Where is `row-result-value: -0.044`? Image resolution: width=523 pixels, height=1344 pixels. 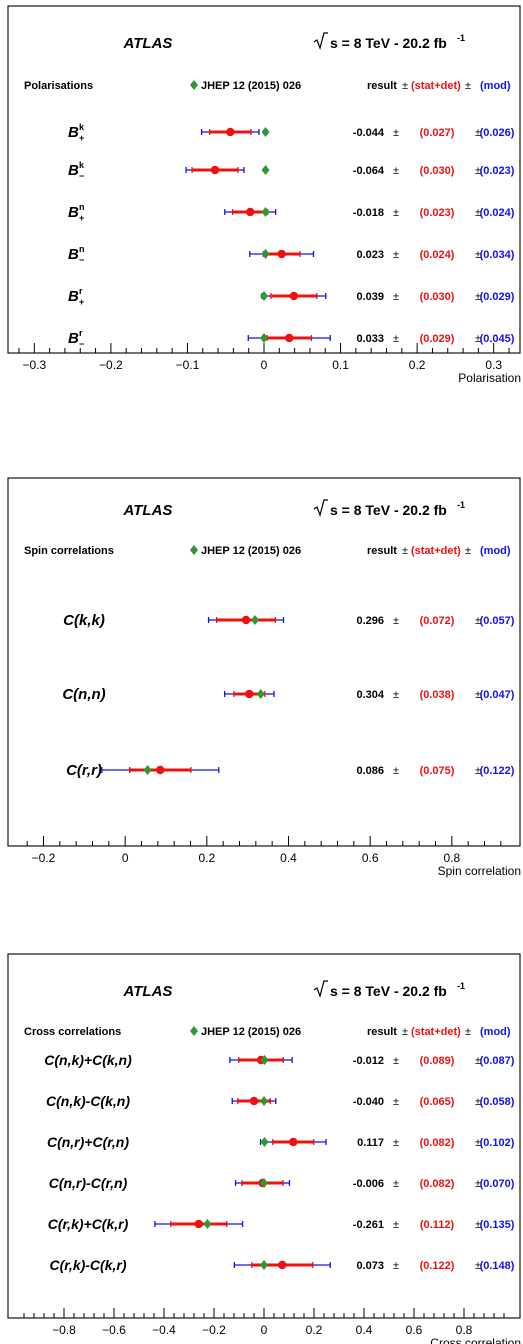 row-result-value: -0.044 is located at coordinates (369, 133).